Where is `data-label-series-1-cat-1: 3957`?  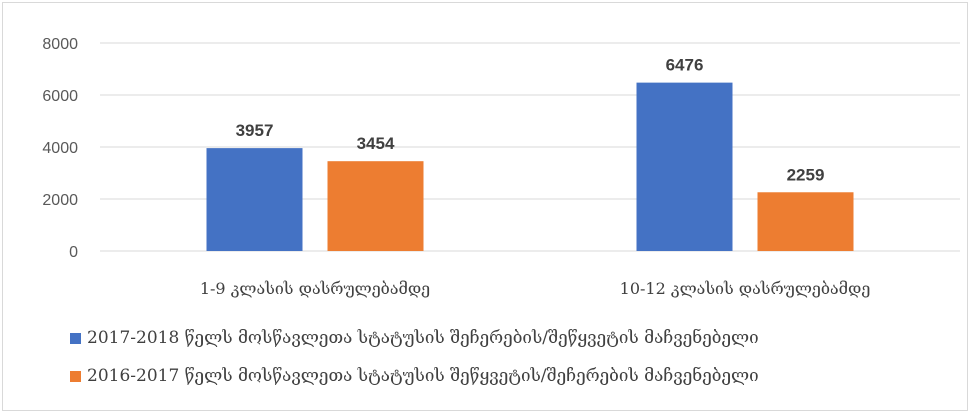
data-label-series-1-cat-1: 3957 is located at coordinates (255, 130).